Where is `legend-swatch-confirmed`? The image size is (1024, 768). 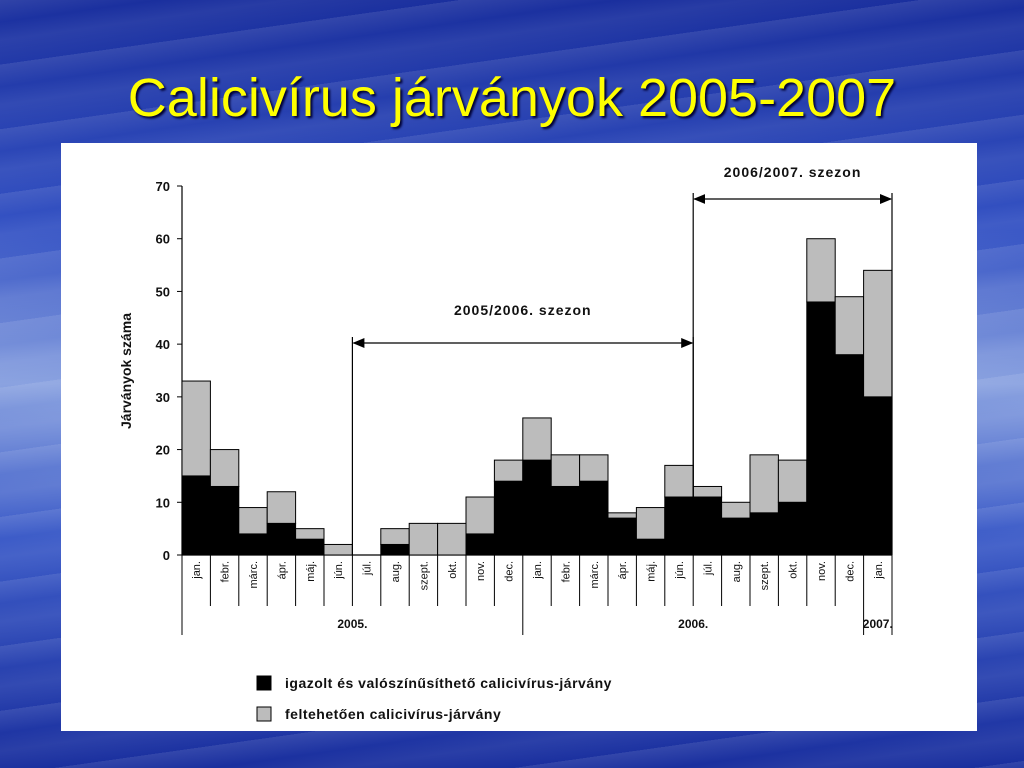 legend-swatch-confirmed is located at coordinates (264, 683).